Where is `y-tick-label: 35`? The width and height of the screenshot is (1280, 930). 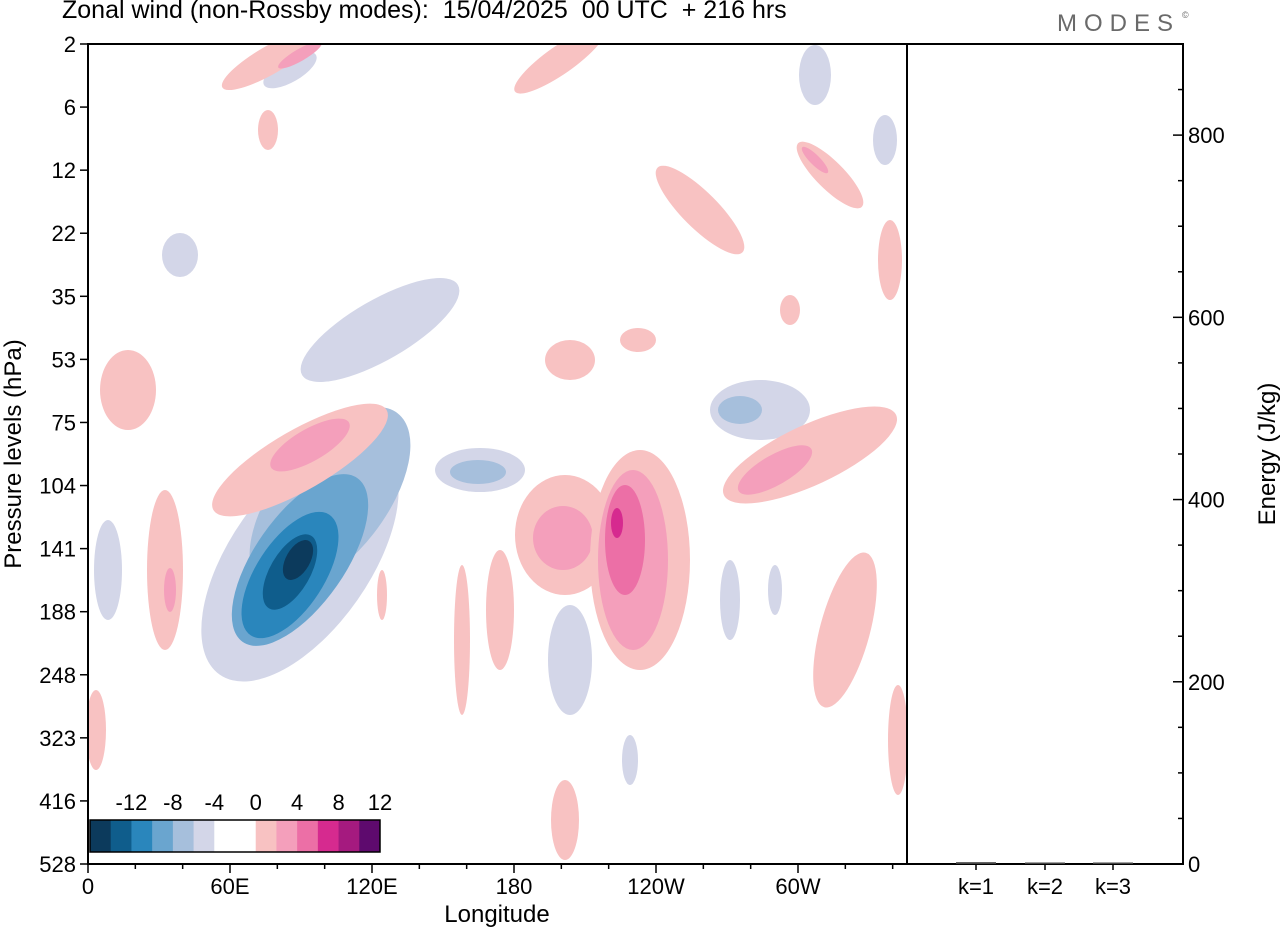 y-tick-label: 35 is located at coordinates (64, 296).